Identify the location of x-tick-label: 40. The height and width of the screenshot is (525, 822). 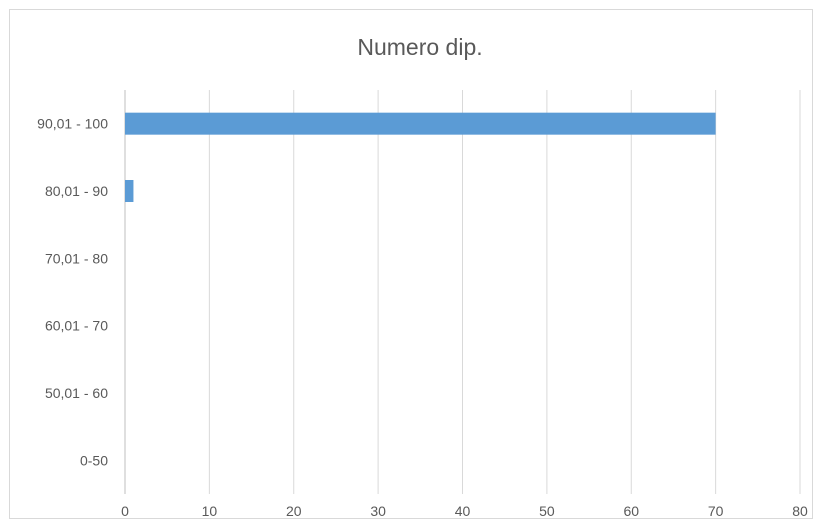
(463, 511).